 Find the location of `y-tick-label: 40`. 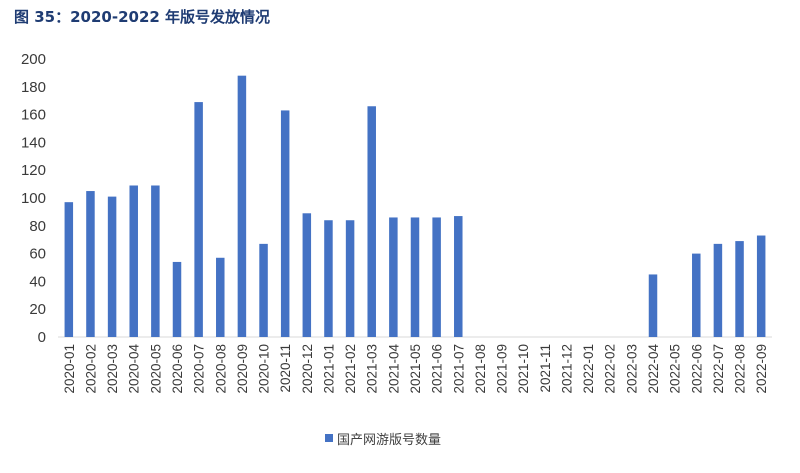

y-tick-label: 40 is located at coordinates (37, 281).